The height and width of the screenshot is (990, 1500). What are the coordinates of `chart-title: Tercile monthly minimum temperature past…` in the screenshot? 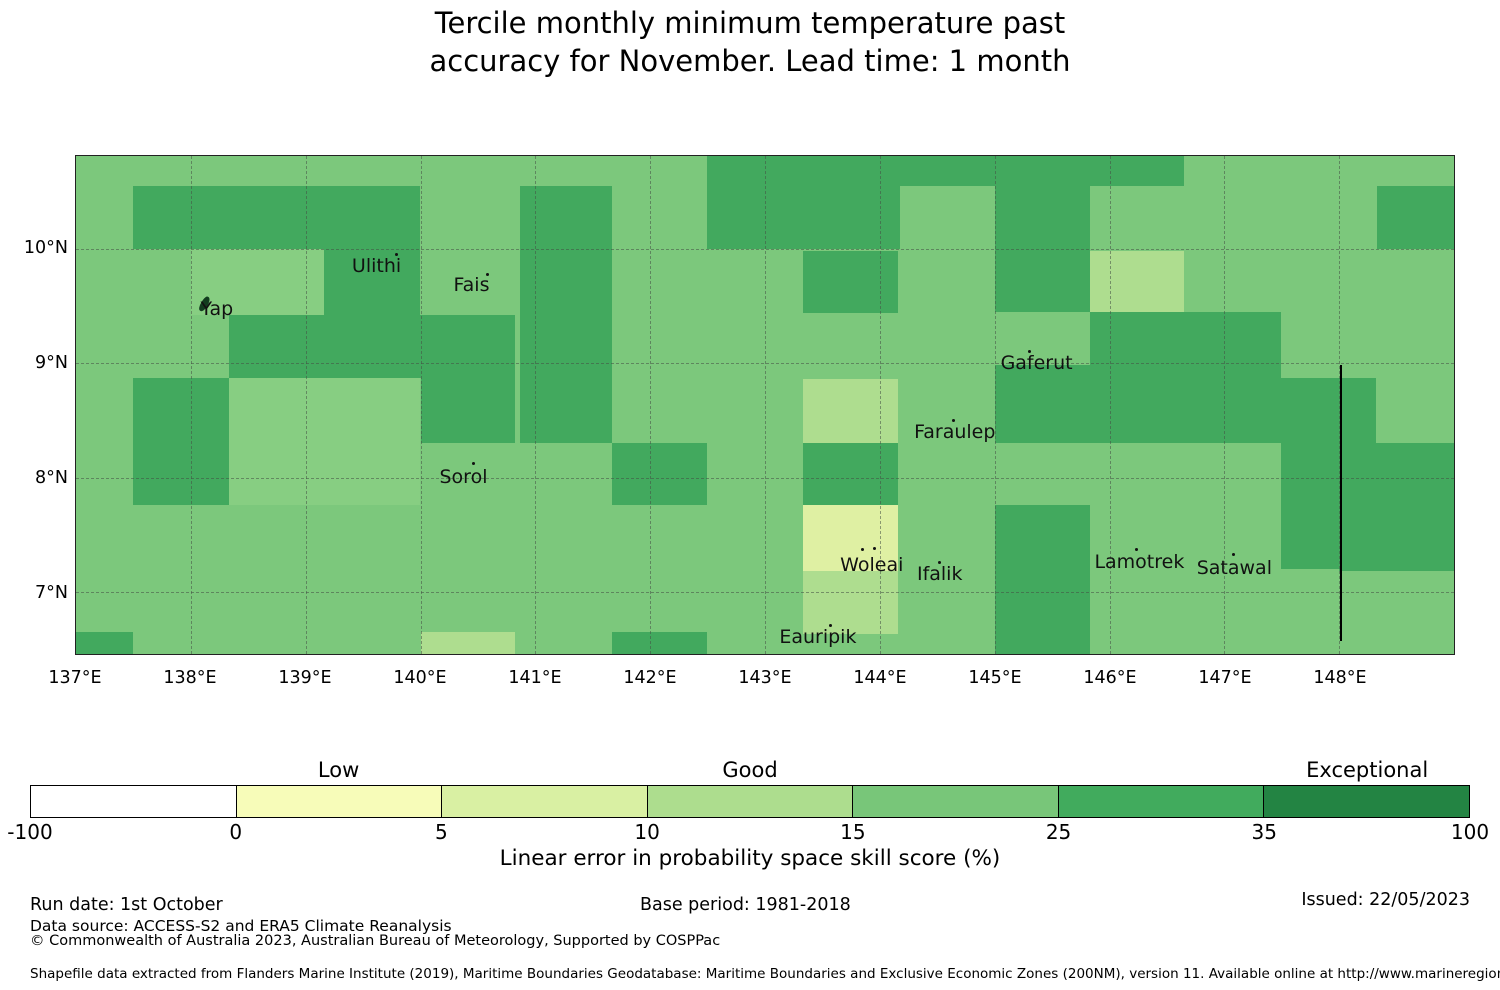 It's located at (750, 42).